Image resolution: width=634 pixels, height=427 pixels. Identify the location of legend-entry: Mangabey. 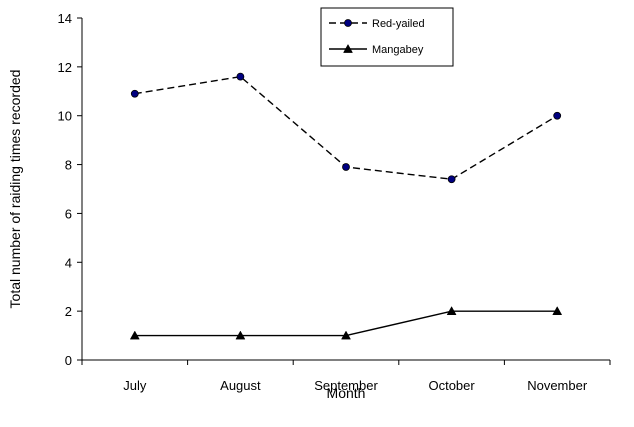
(376, 49).